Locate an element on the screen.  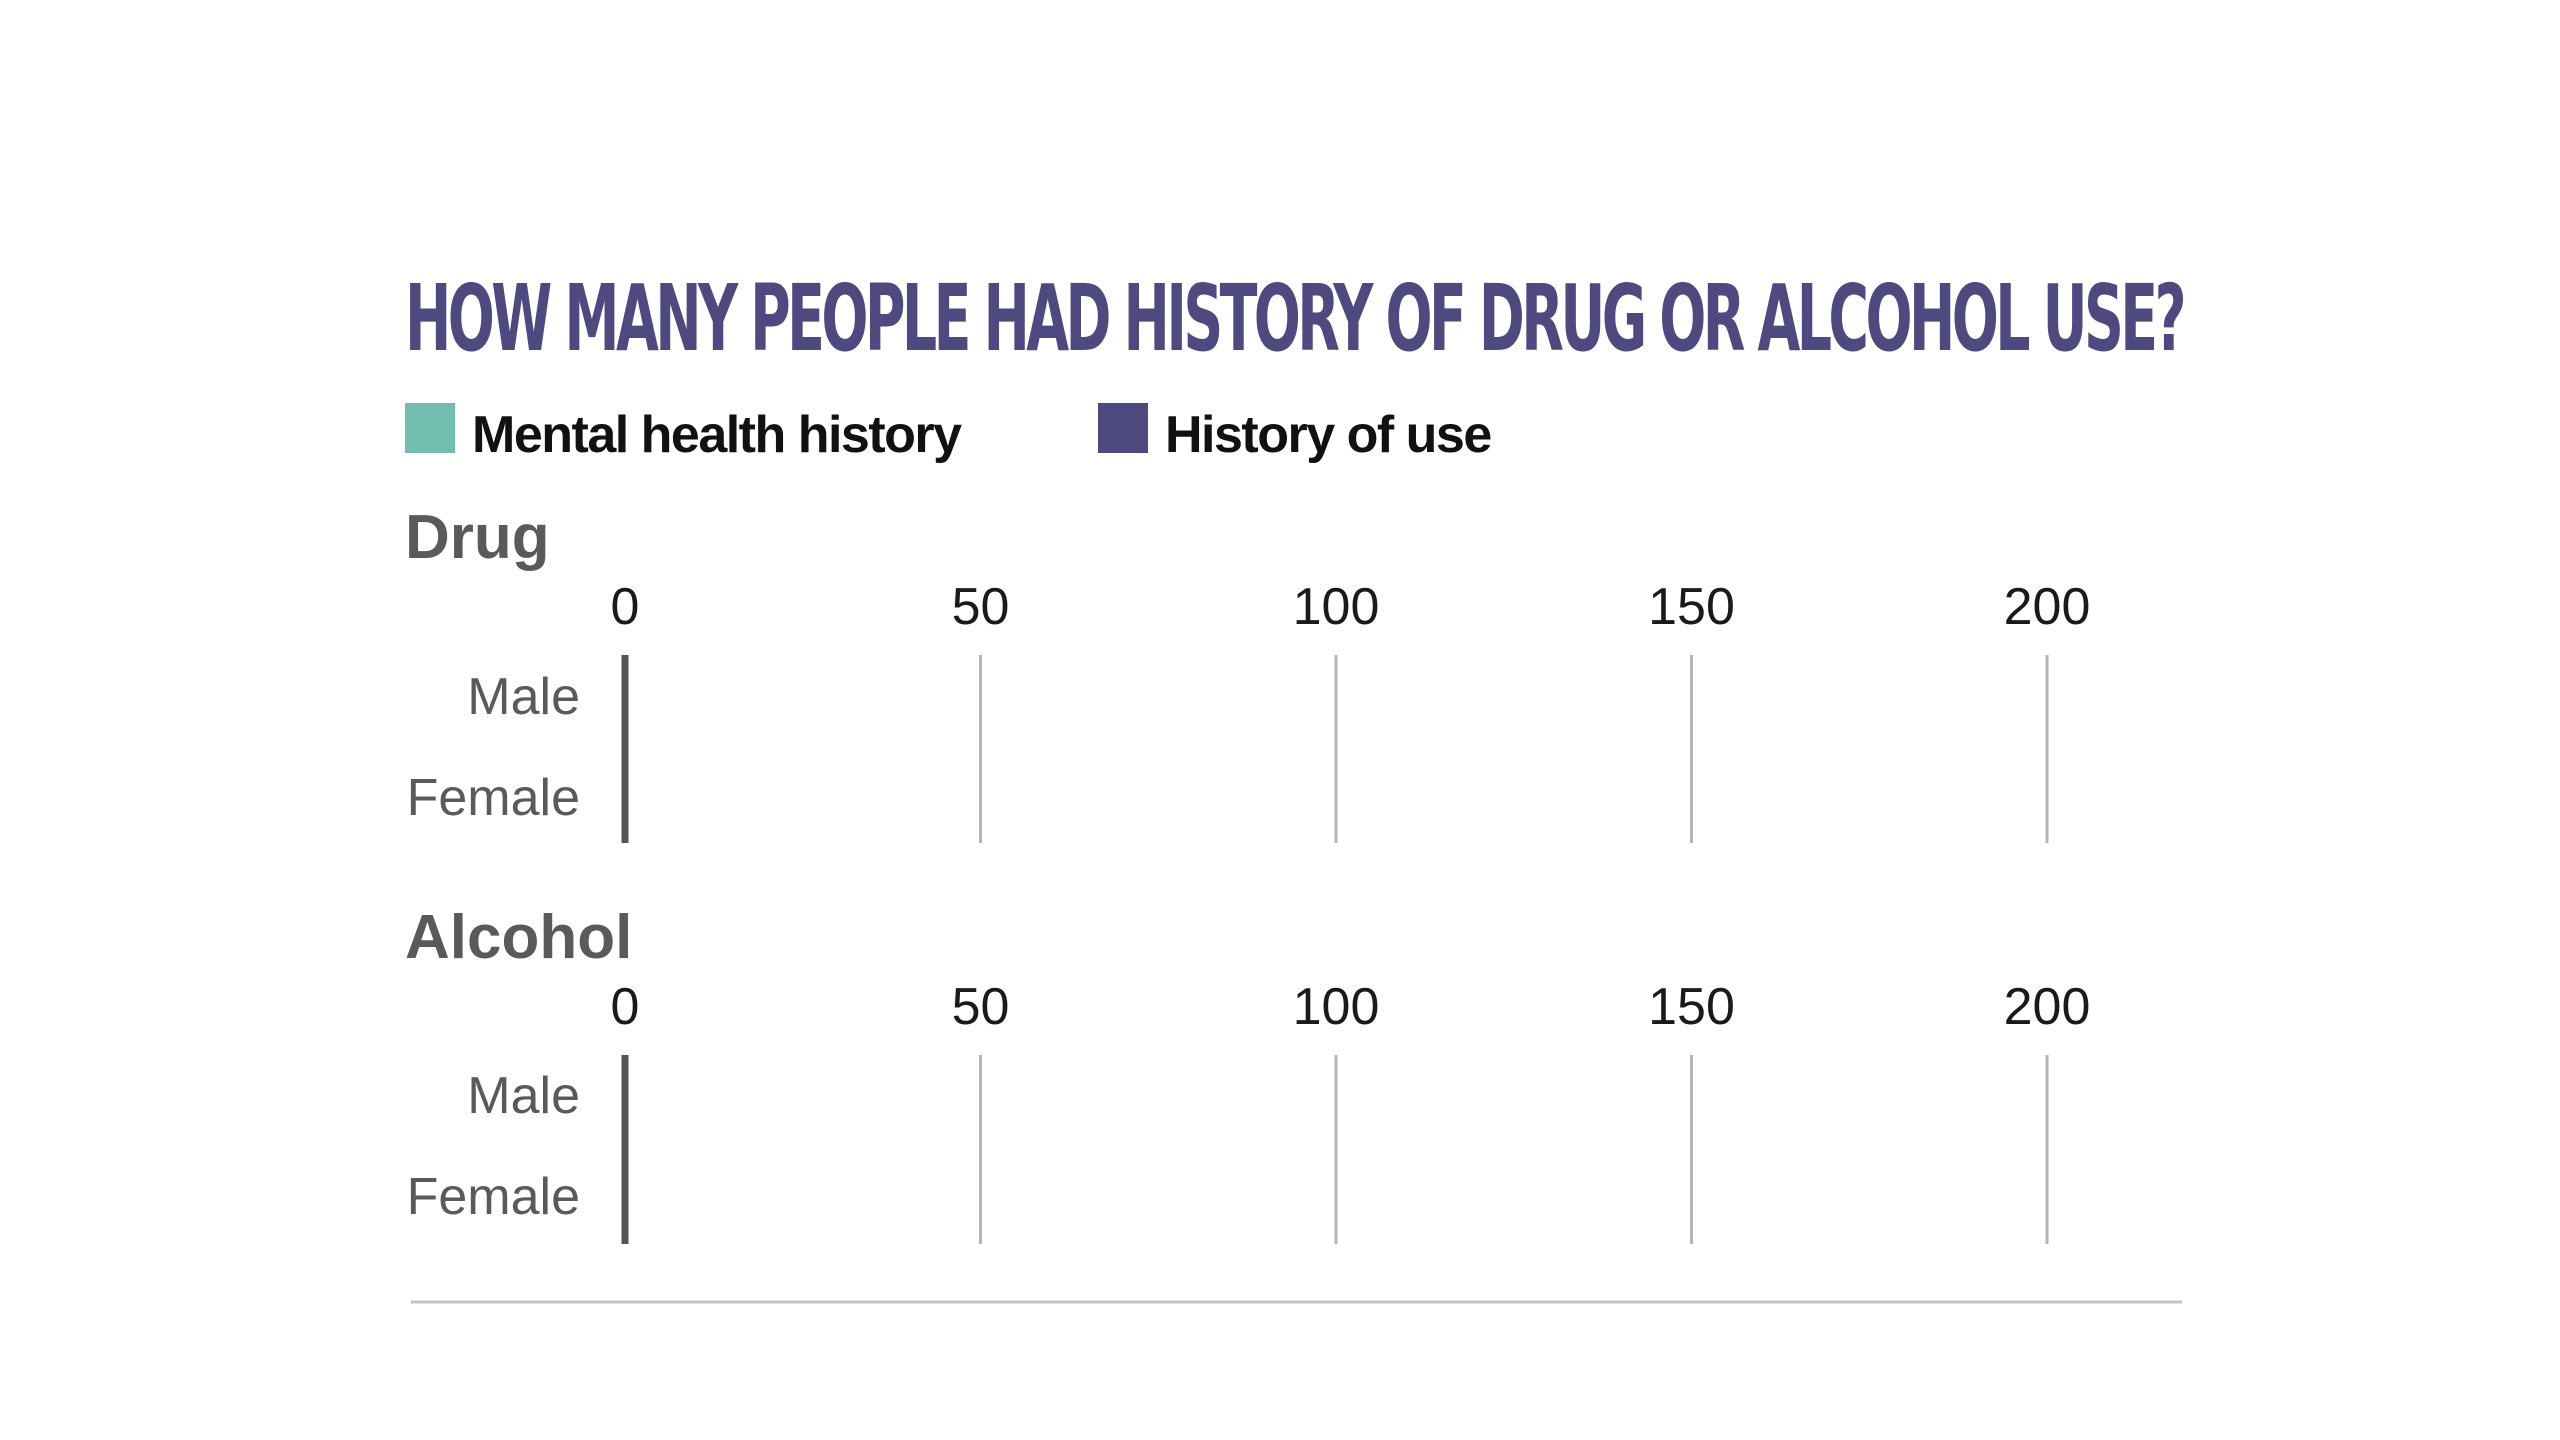
legend: Mental health history History of use is located at coordinates (949, 433).